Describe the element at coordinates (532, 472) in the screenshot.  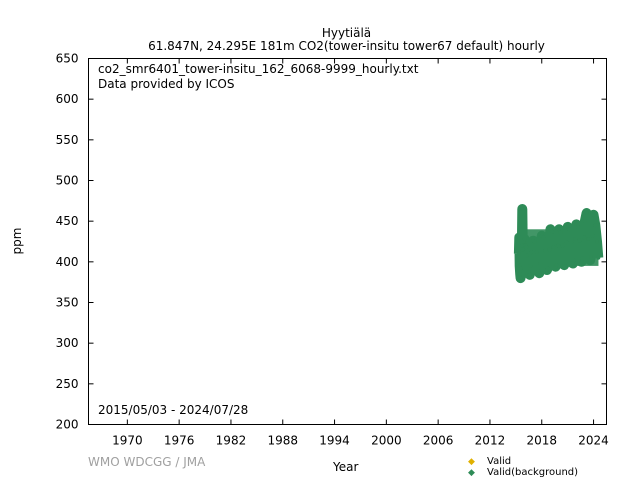
I see `legend-background-label: Valid(background)` at that location.